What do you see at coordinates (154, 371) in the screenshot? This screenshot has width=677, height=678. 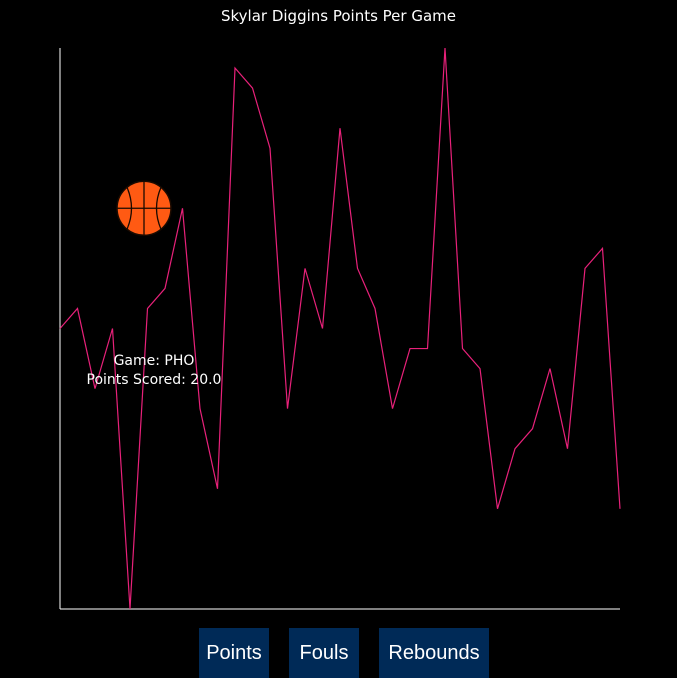 I see `game-tooltip: Game: PHO Points Scored: 20.0` at bounding box center [154, 371].